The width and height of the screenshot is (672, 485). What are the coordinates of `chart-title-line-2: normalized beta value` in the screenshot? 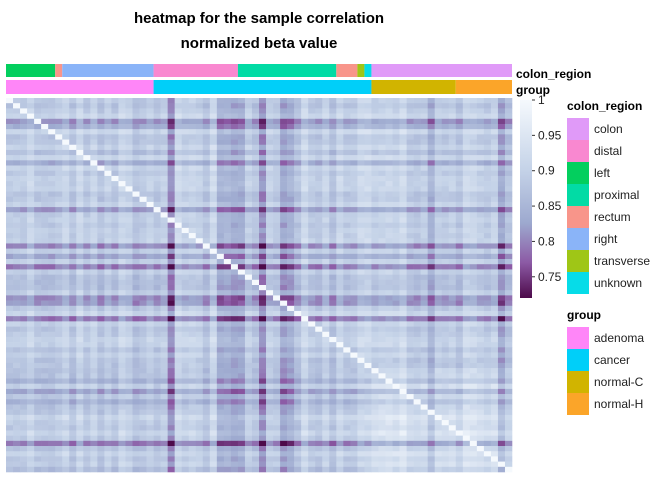 It's located at (259, 43).